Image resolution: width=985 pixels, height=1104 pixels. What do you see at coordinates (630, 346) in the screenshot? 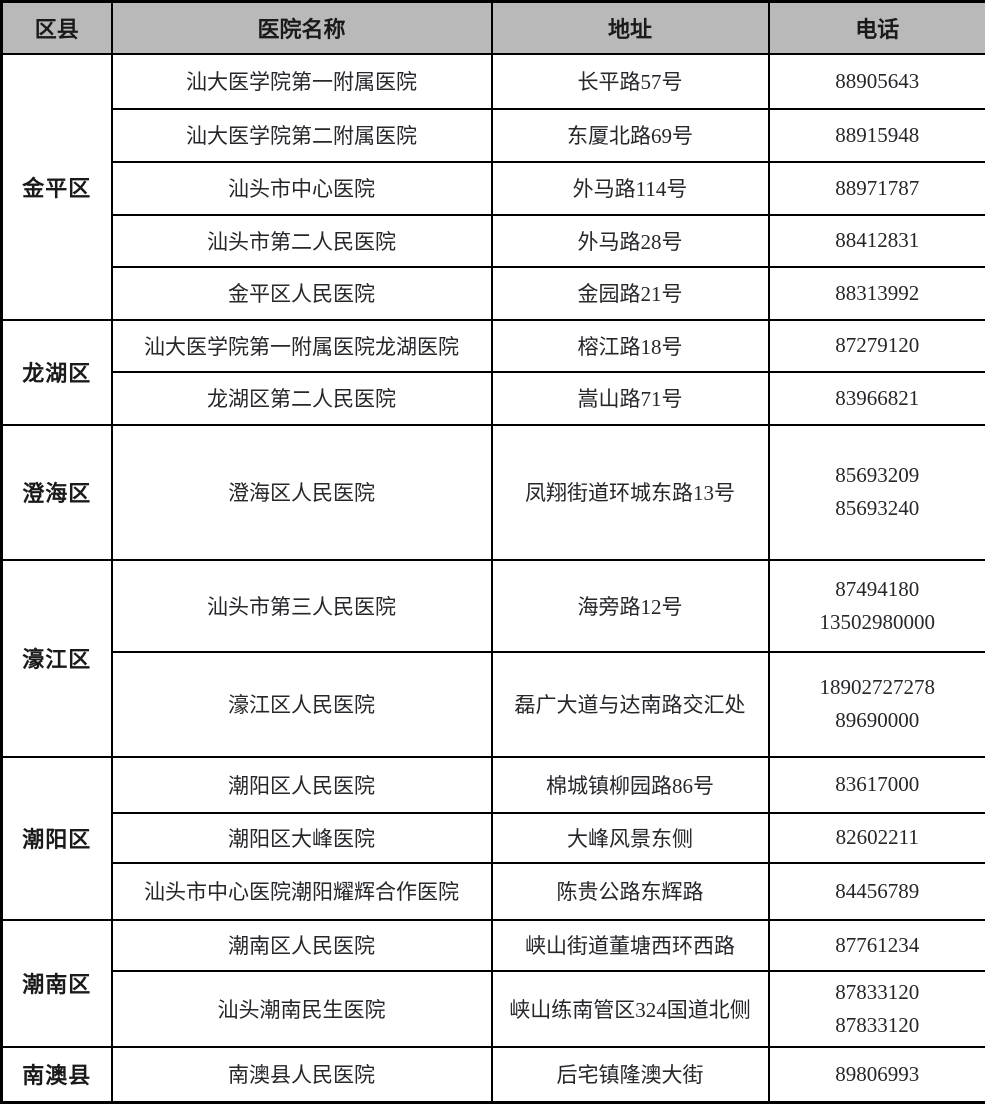
I see `address-cell: 榕江路18号` at bounding box center [630, 346].